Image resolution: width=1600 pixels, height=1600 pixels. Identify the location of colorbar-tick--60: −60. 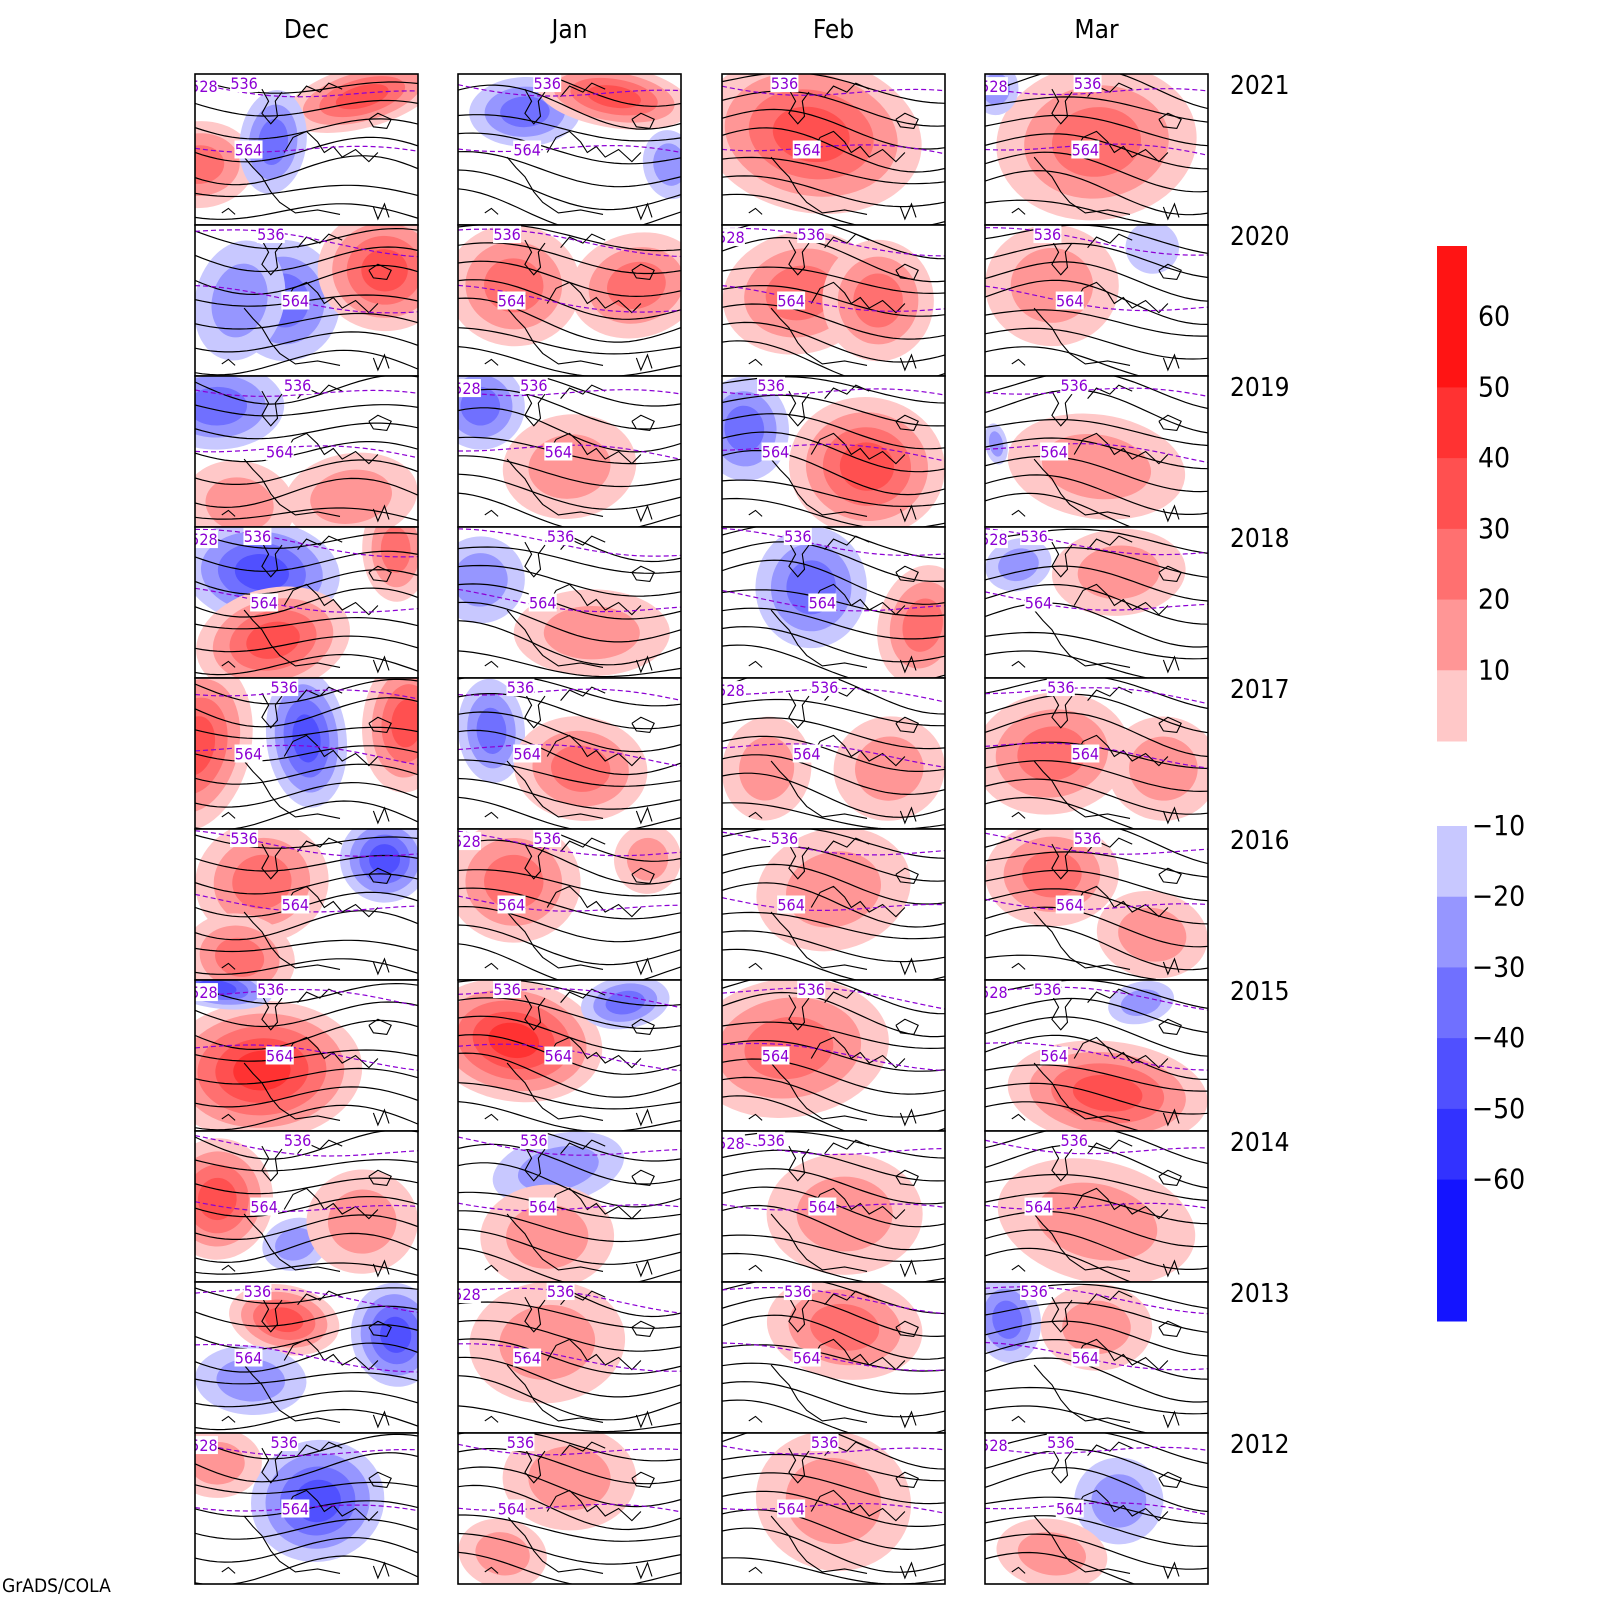
(1498, 1179).